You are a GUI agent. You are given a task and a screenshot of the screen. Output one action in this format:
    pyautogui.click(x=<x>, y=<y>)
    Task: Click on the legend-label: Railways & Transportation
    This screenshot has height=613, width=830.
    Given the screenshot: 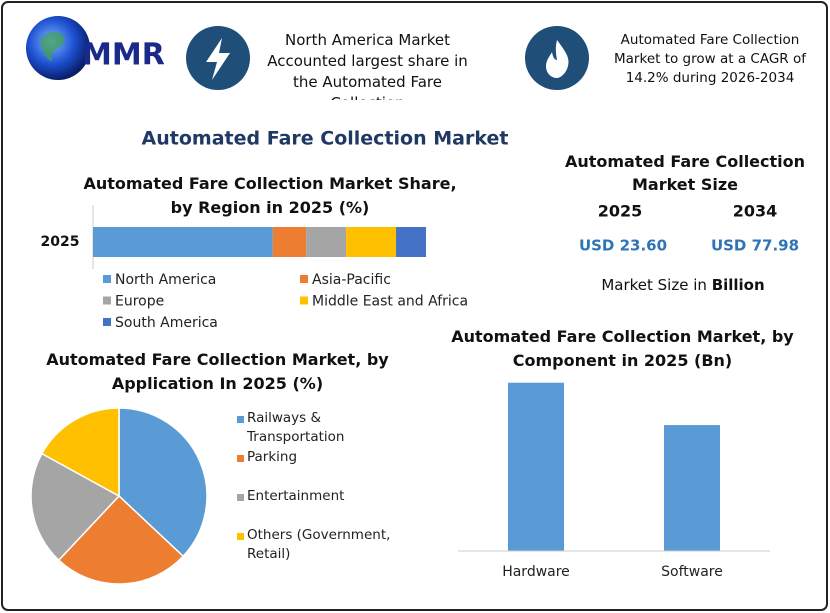 What is the action you would take?
    pyautogui.click(x=296, y=427)
    